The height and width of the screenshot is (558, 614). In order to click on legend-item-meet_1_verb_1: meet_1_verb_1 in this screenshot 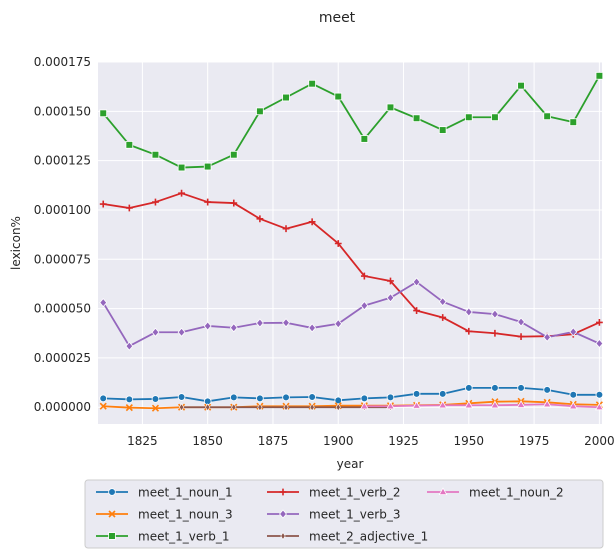, I will do `click(162, 537)`.